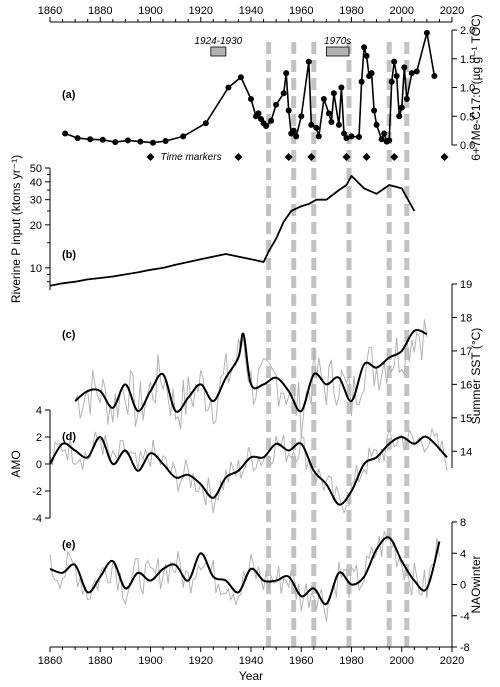 The height and width of the screenshot is (687, 500). What do you see at coordinates (283, 93) in the screenshot?
I see `data-point-1953` at bounding box center [283, 93].